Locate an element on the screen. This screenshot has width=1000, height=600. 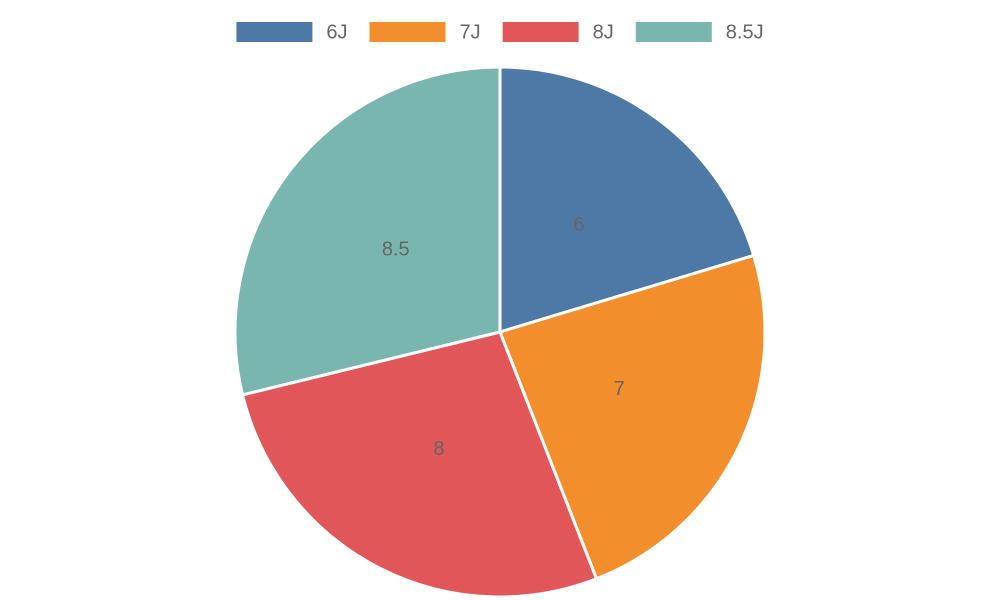
slice-label: 7 is located at coordinates (619, 389).